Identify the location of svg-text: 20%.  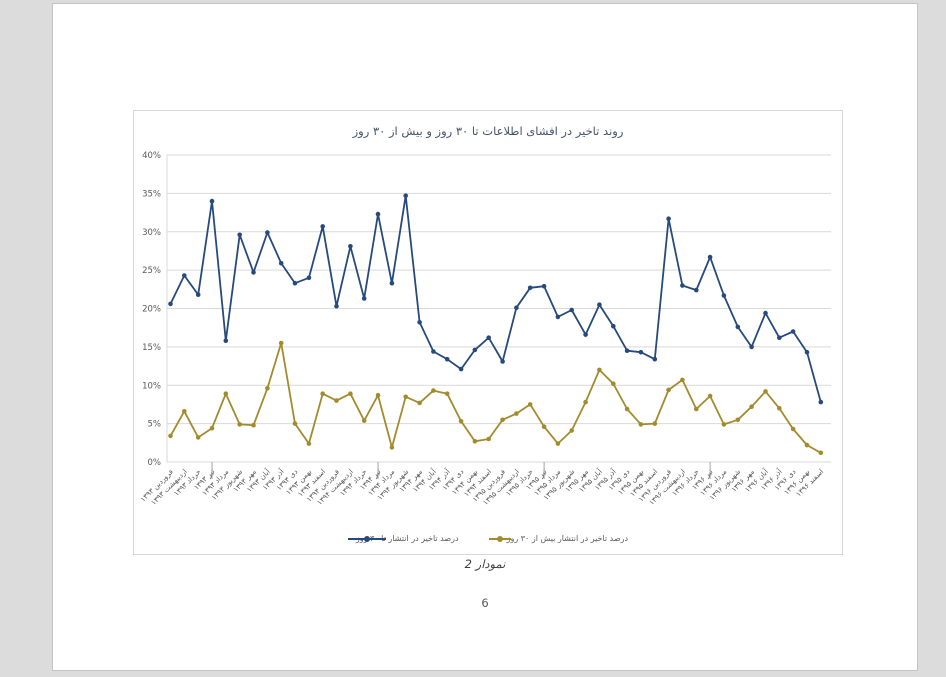
(151, 310).